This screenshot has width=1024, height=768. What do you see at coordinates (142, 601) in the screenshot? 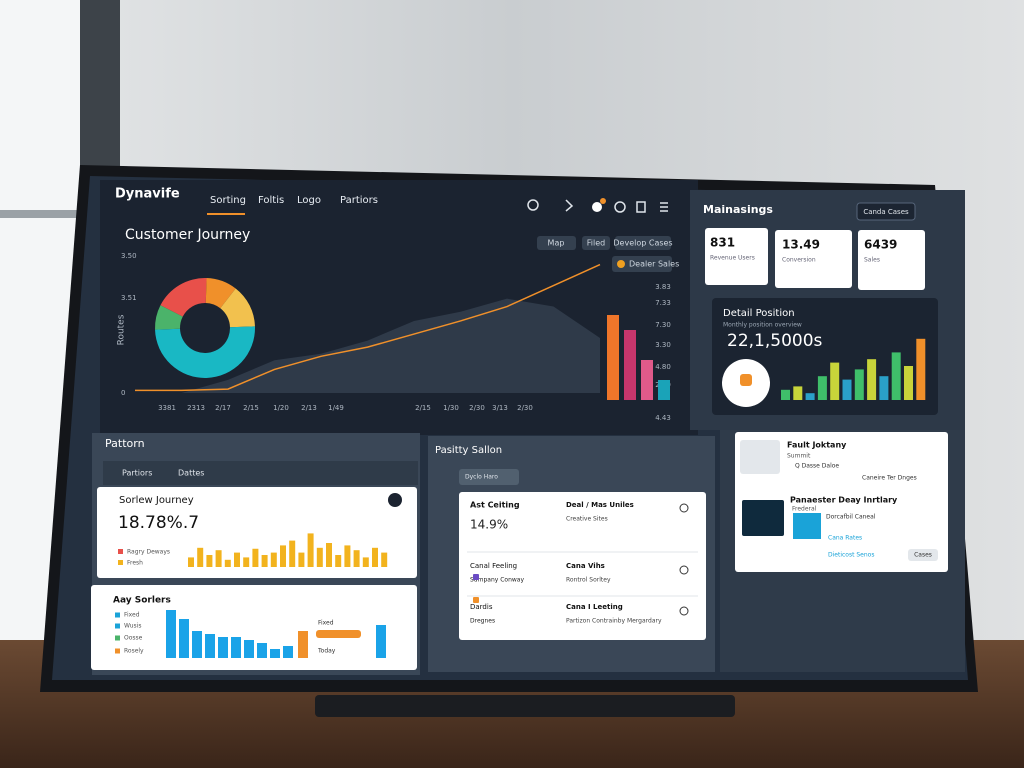
I see `card-title: Aay Sorlers` at bounding box center [142, 601].